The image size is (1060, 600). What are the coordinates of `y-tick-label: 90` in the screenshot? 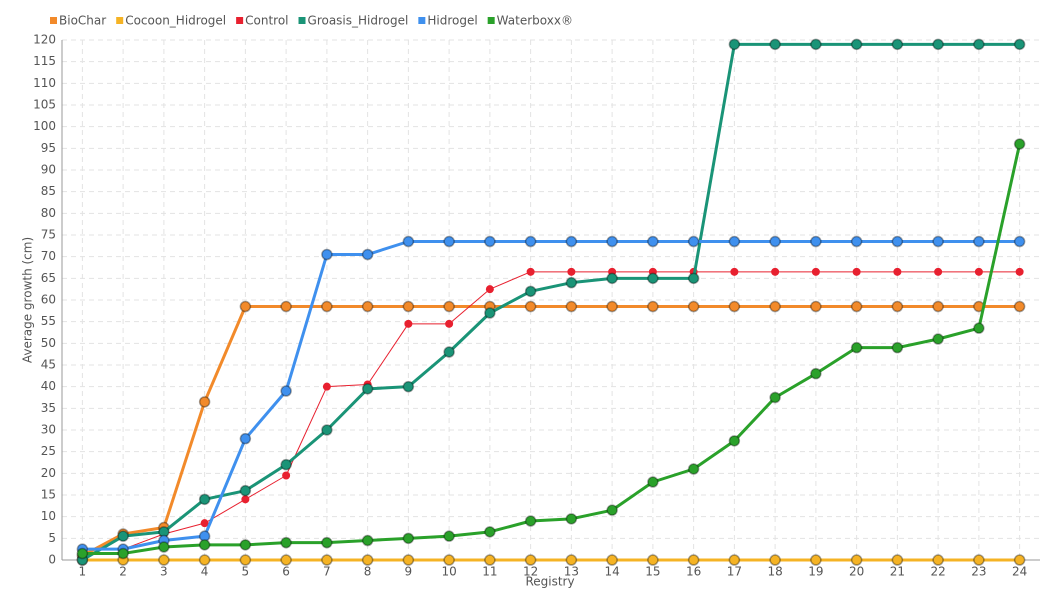 It's located at (48, 170).